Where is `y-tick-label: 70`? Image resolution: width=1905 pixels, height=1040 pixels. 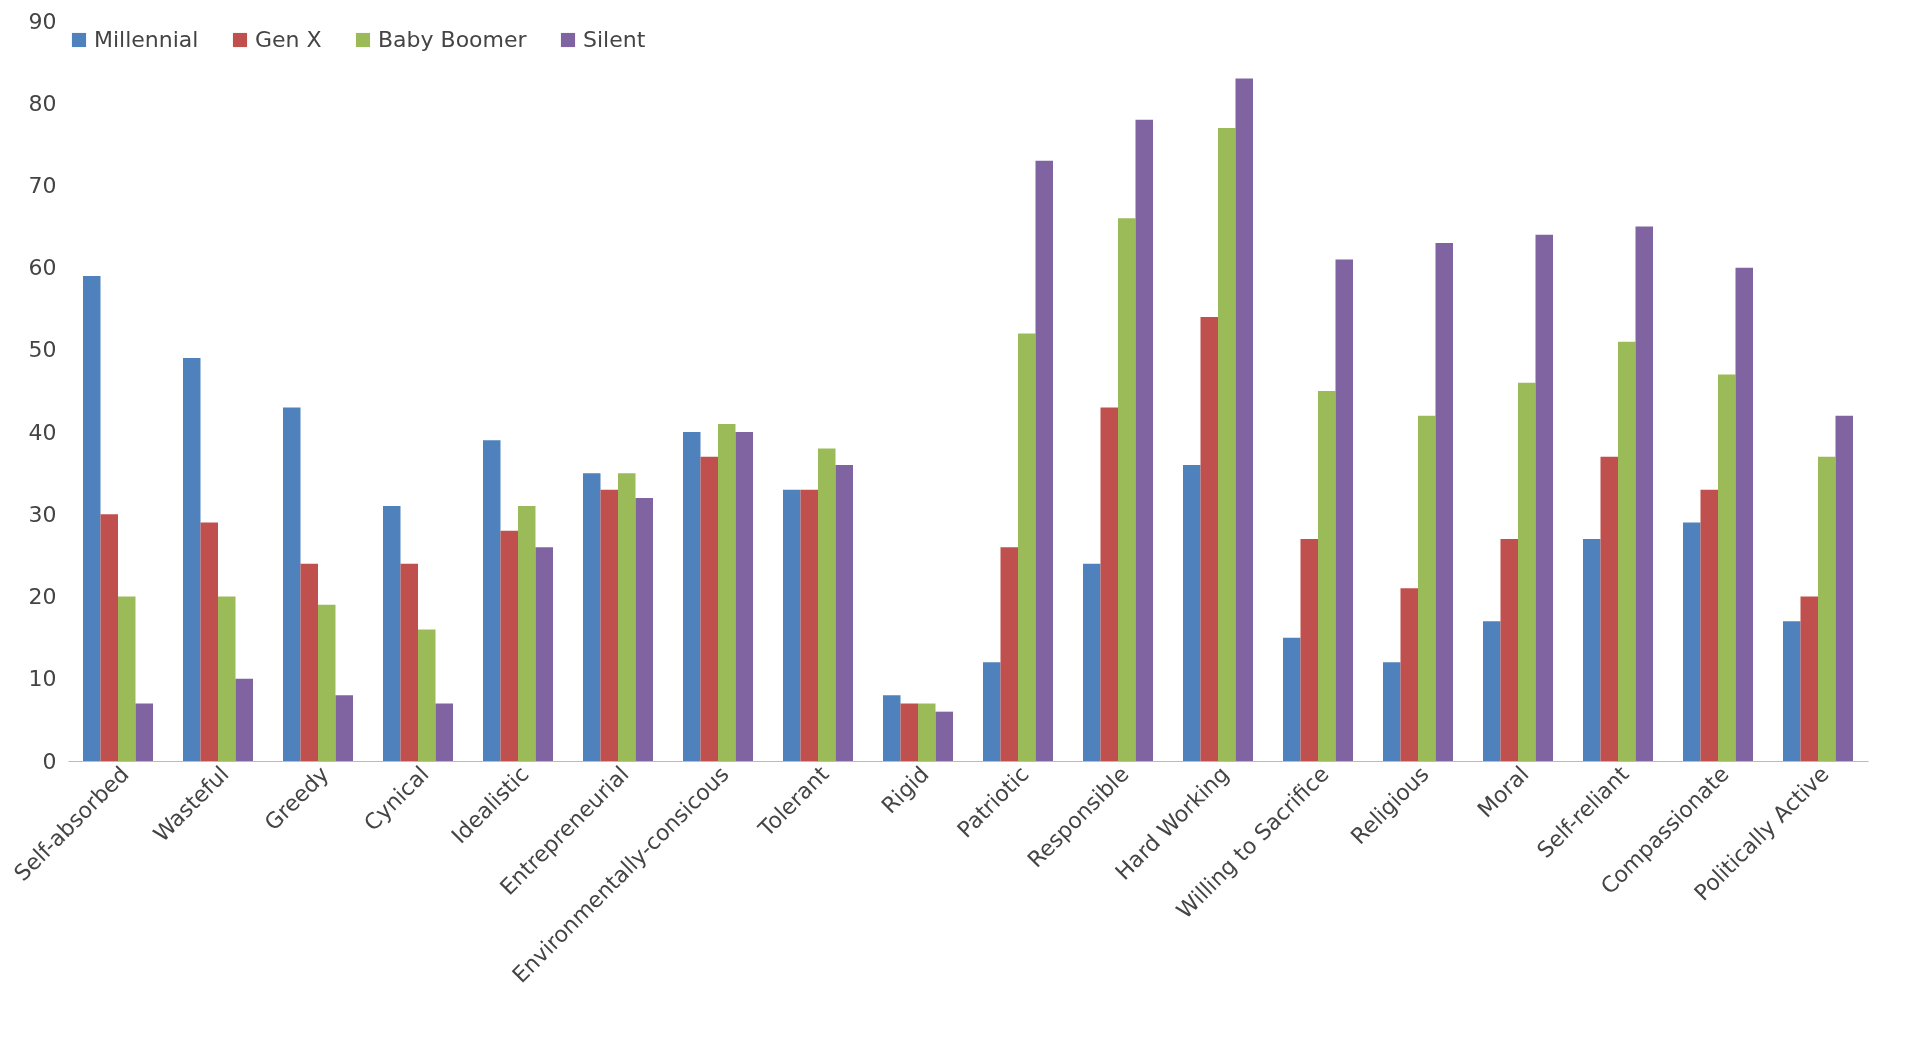 y-tick-label: 70 is located at coordinates (42, 185).